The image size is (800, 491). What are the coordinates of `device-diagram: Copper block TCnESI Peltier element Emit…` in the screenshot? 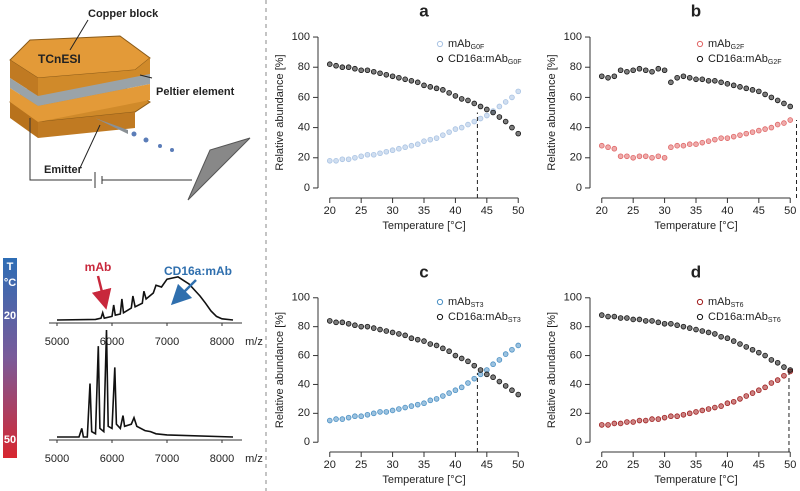 It's located at (130, 104).